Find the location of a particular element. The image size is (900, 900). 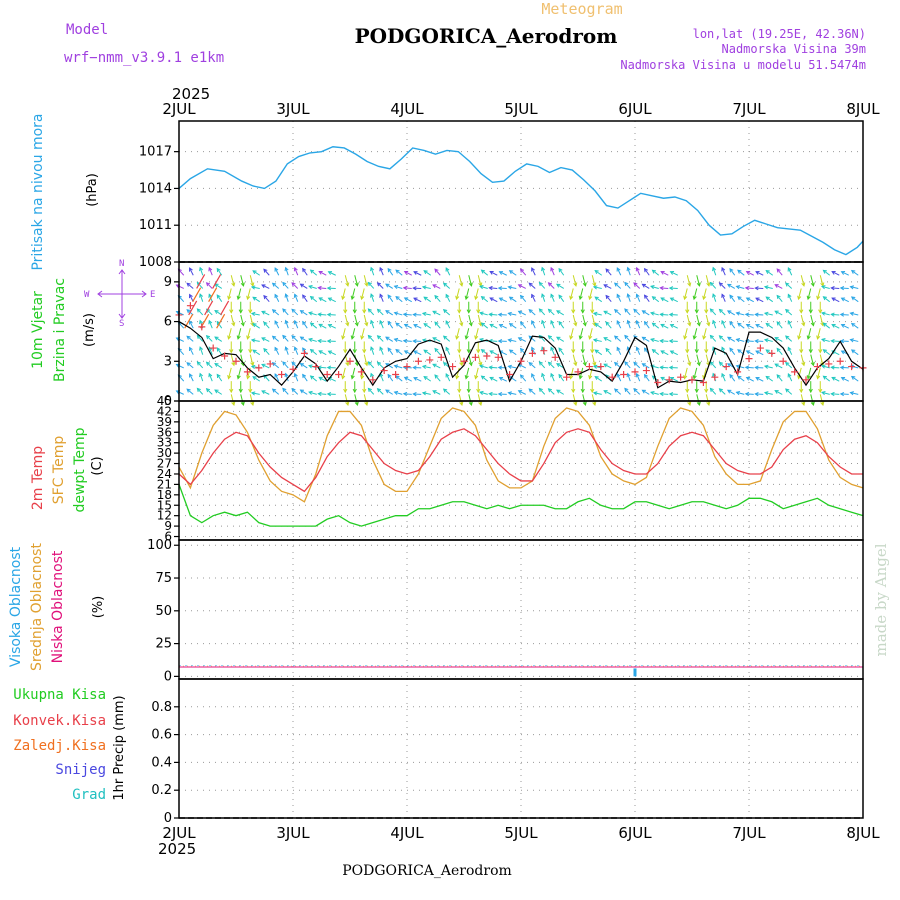

y-tick-label: 9 is located at coordinates (168, 526).